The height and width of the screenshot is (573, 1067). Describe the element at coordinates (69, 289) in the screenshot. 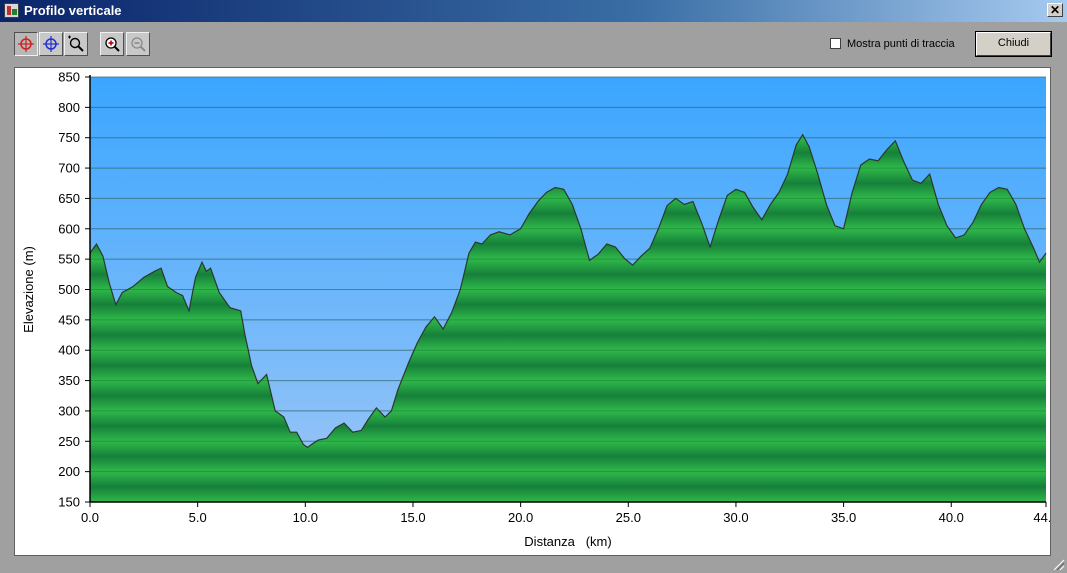

I see `y-tick-label: 500` at that location.